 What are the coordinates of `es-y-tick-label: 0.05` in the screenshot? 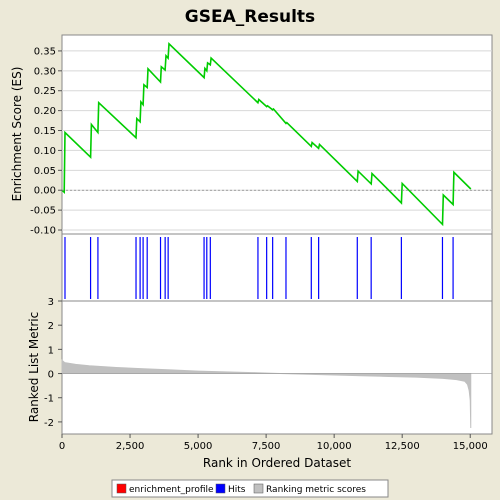 It's located at (45, 171).